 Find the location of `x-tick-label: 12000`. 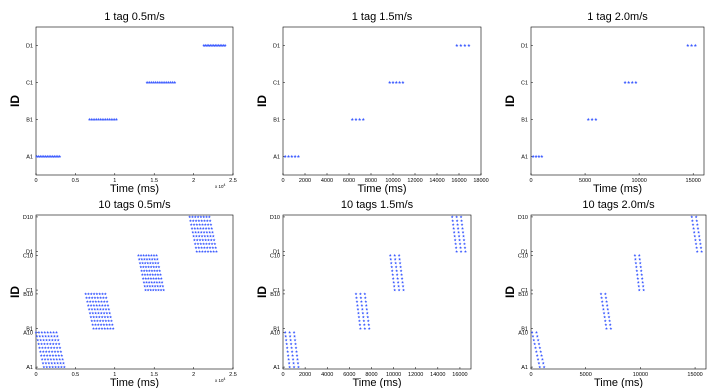

x-tick-label: 12000 is located at coordinates (414, 181).